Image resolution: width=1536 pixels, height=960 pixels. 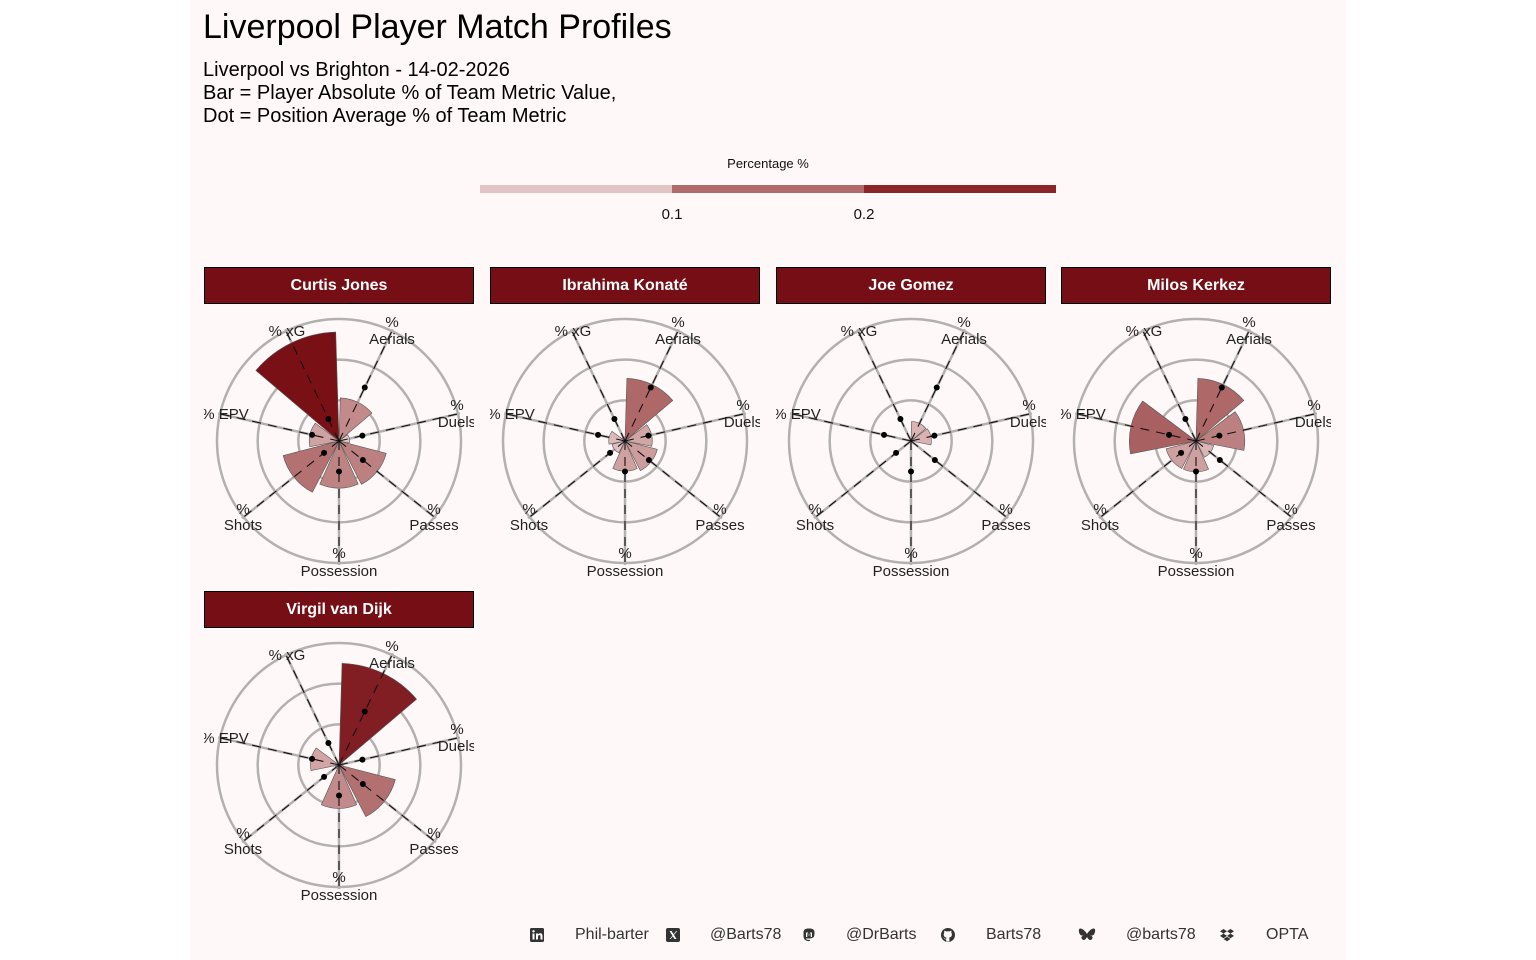 What do you see at coordinates (768, 163) in the screenshot?
I see `legend-title: Percentage %` at bounding box center [768, 163].